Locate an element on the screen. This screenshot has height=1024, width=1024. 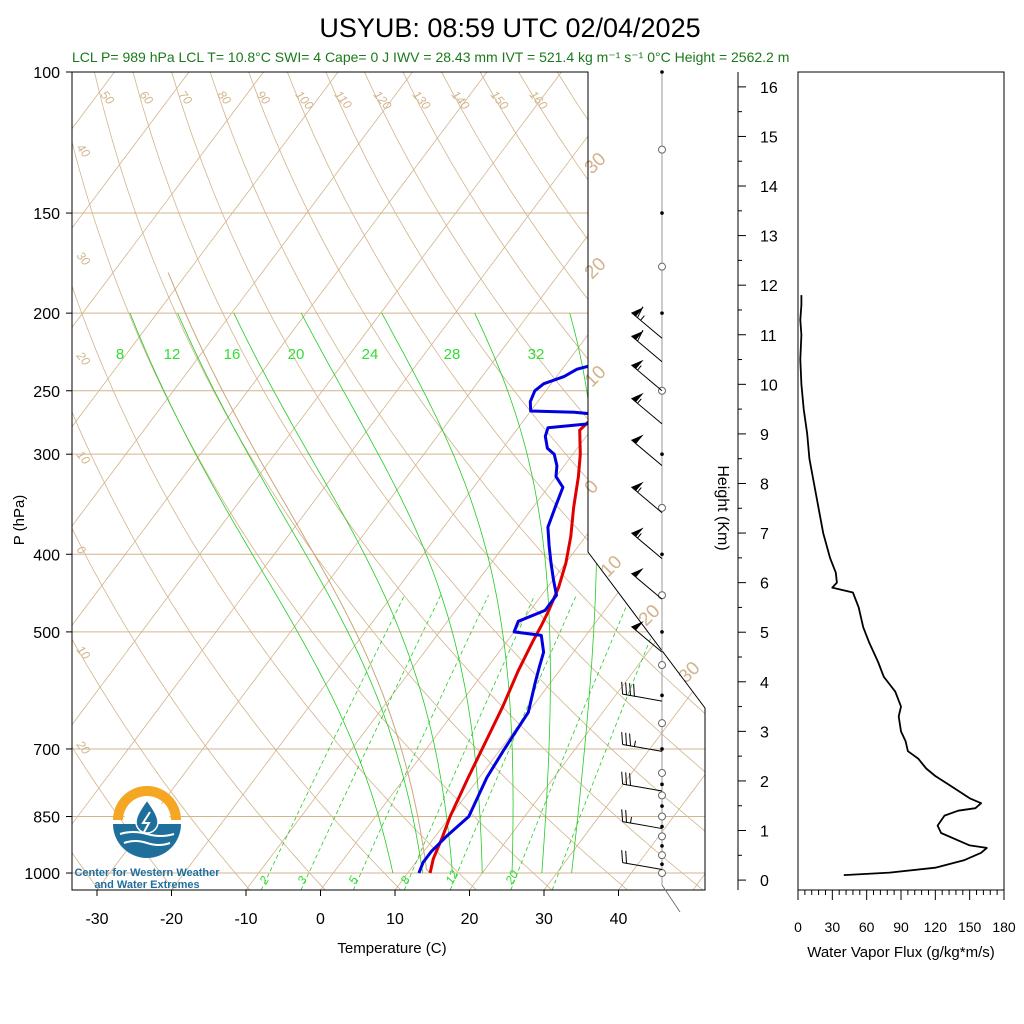
height-tick-label: 15 is located at coordinates (769, 137).